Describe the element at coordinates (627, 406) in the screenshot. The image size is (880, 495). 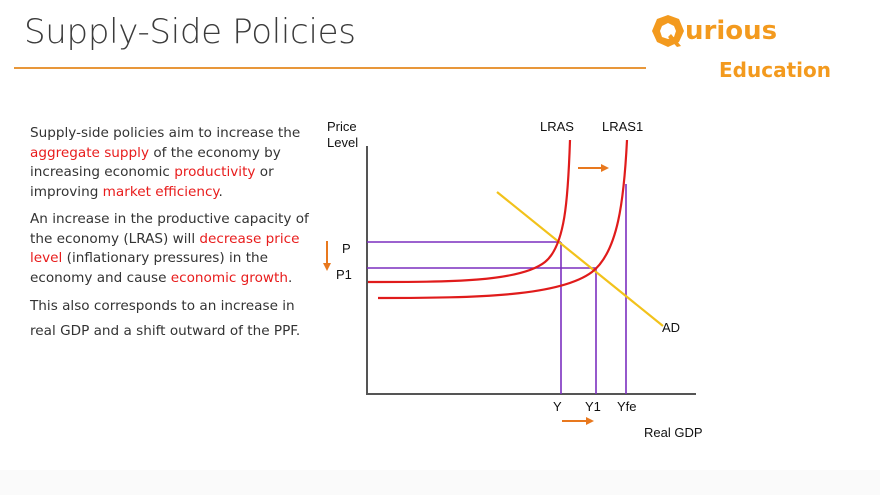
I see `output-yfe-label: Yfe` at that location.